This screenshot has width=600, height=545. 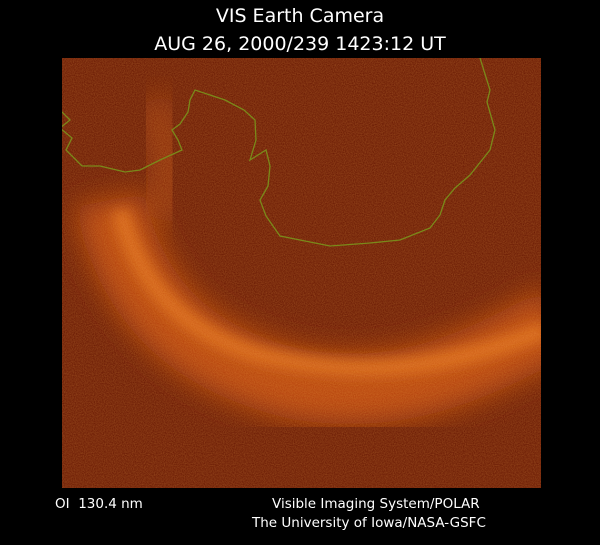 I want to click on title: VIS Earth Camera, so click(x=300, y=16).